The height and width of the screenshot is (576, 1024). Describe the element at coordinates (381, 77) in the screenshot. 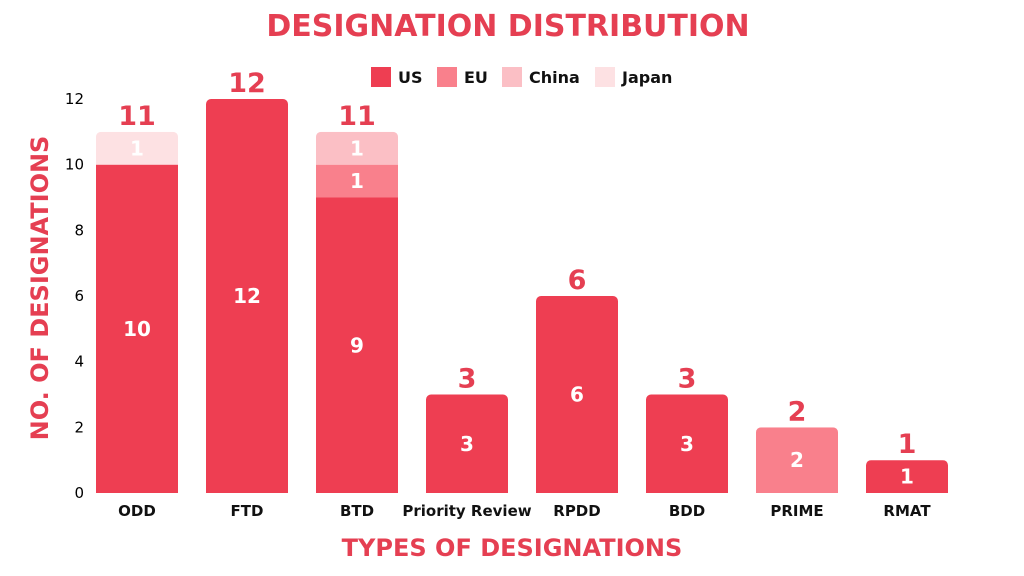

I see `legend-swatch-us` at that location.